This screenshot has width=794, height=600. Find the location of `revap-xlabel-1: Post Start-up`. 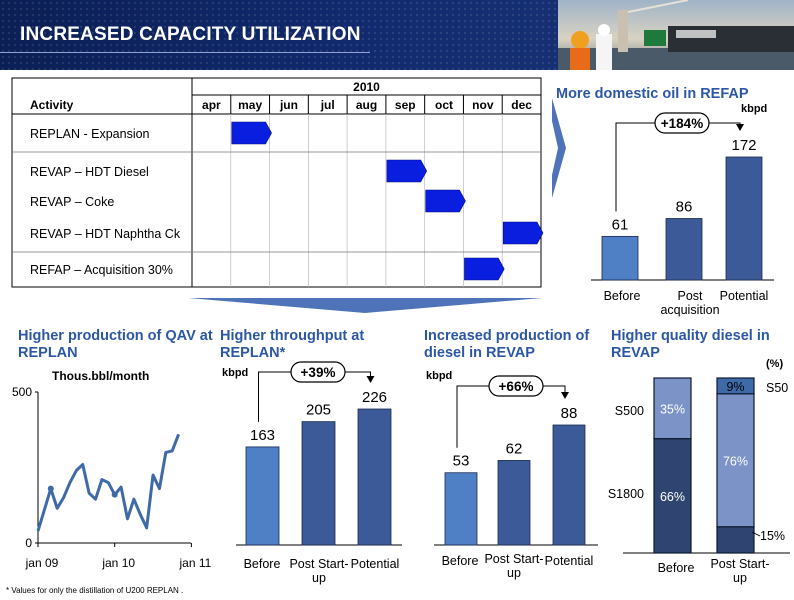

revap-xlabel-1: Post Start-up is located at coordinates (514, 566).